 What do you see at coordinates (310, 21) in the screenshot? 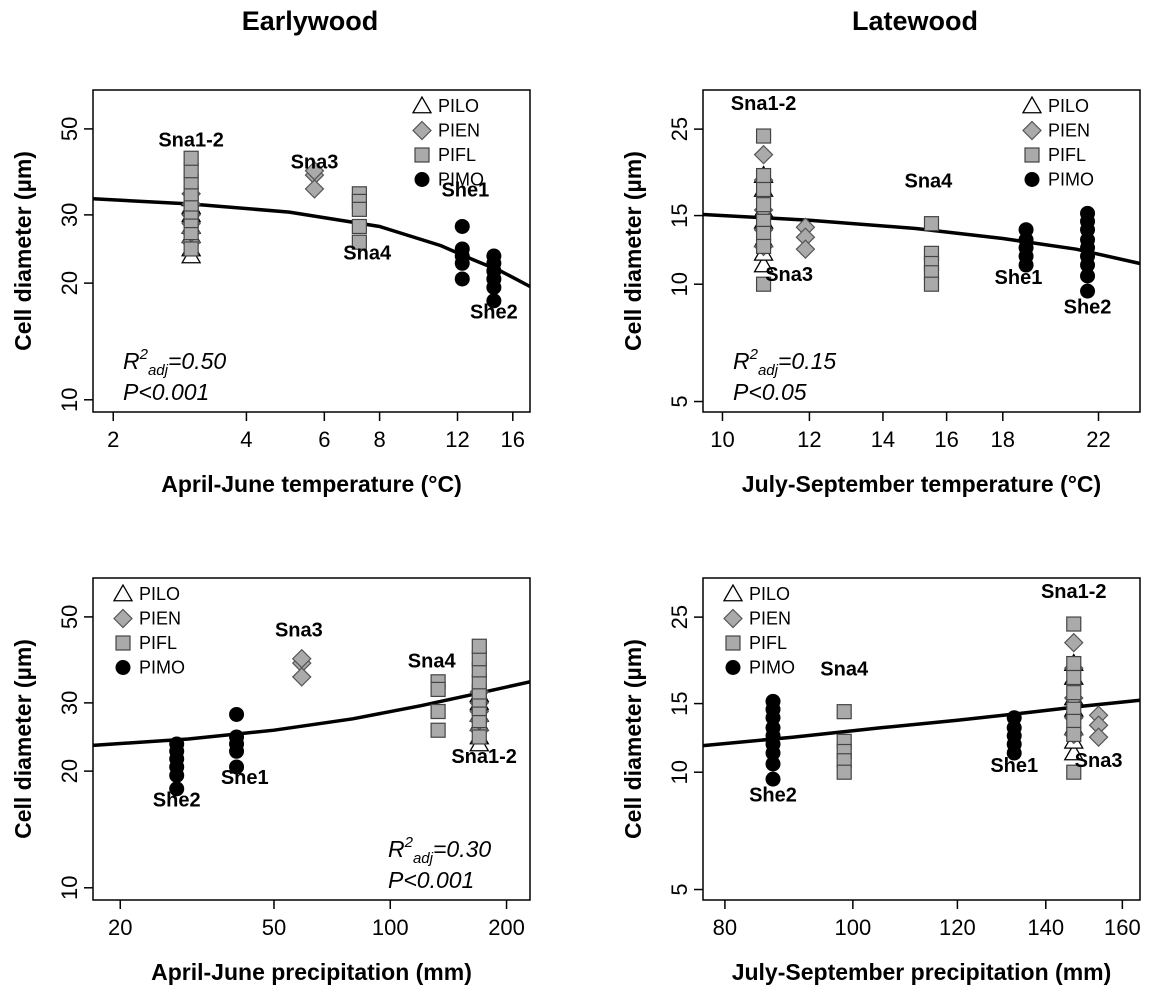
I see `column-title-earlywood: Earlywood` at bounding box center [310, 21].